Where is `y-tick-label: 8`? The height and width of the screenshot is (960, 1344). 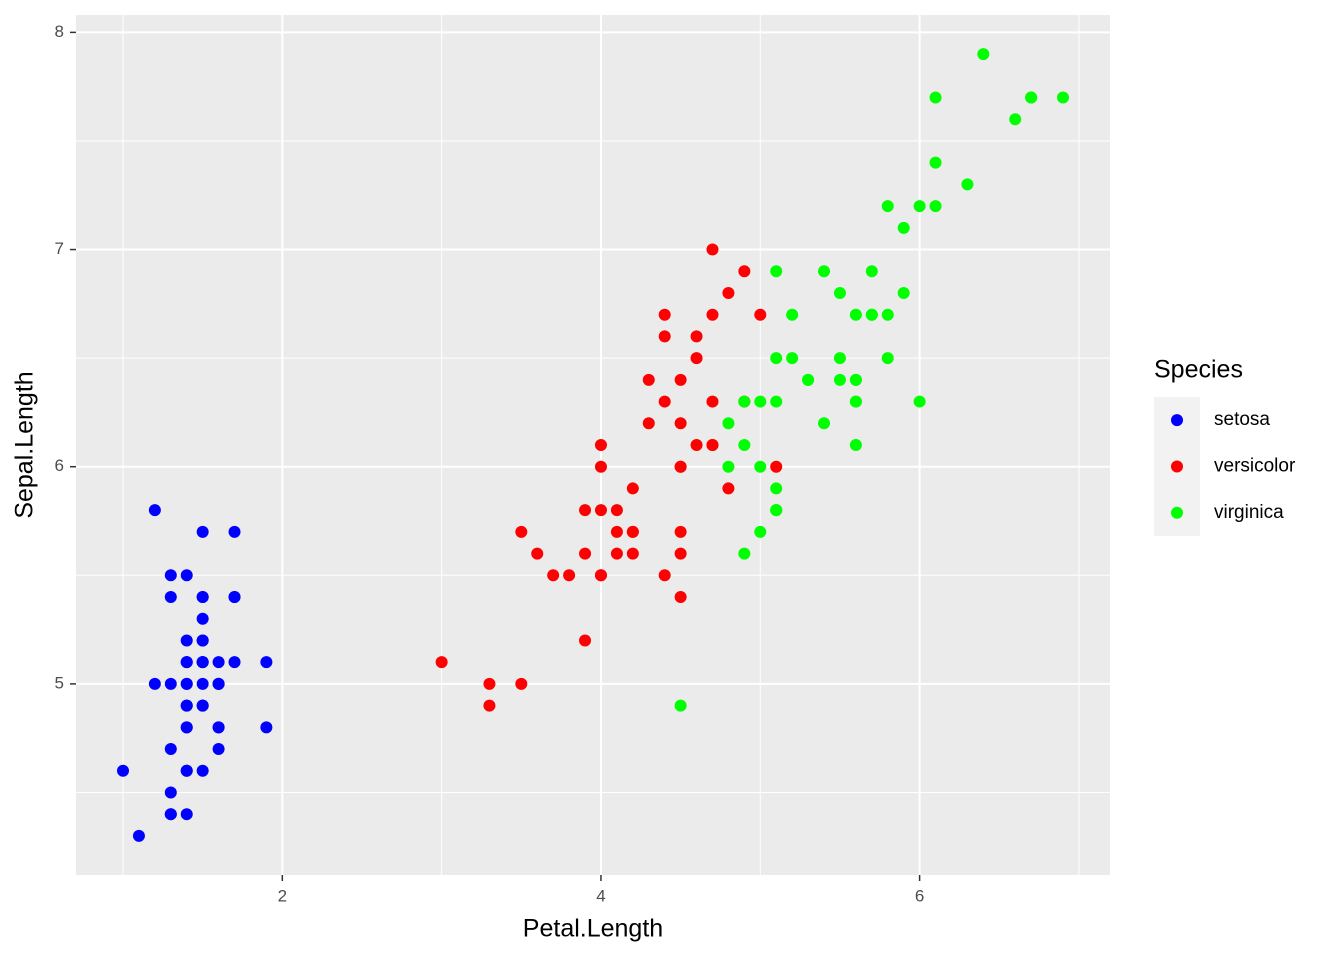 y-tick-label: 8 is located at coordinates (59, 31).